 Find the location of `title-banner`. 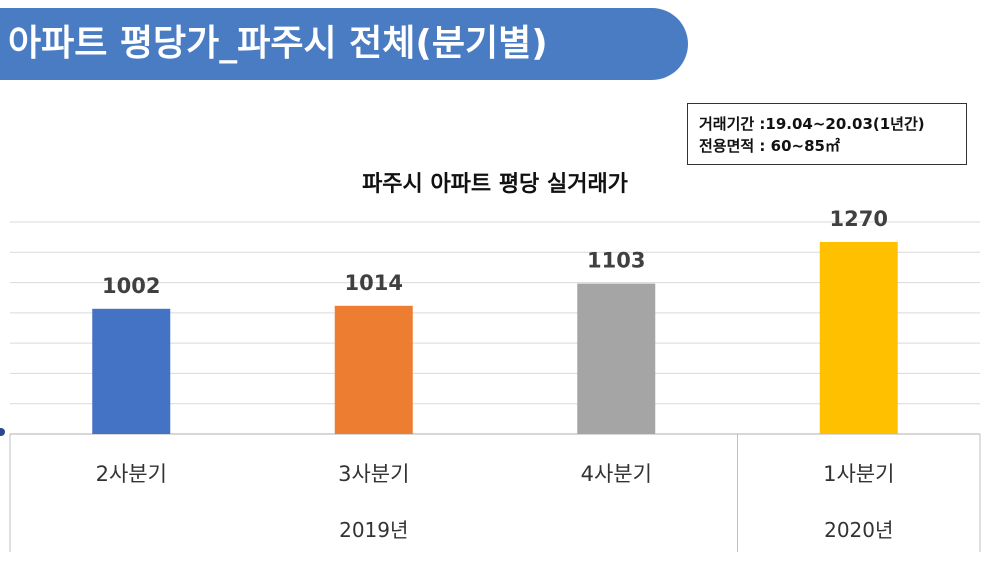

title-banner is located at coordinates (344, 44).